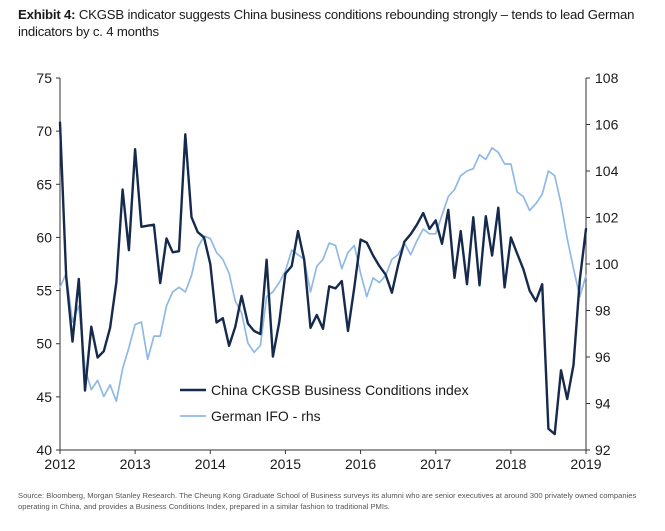 This screenshot has height=531, width=665. I want to click on left-y-tick-label: 40, so click(44, 450).